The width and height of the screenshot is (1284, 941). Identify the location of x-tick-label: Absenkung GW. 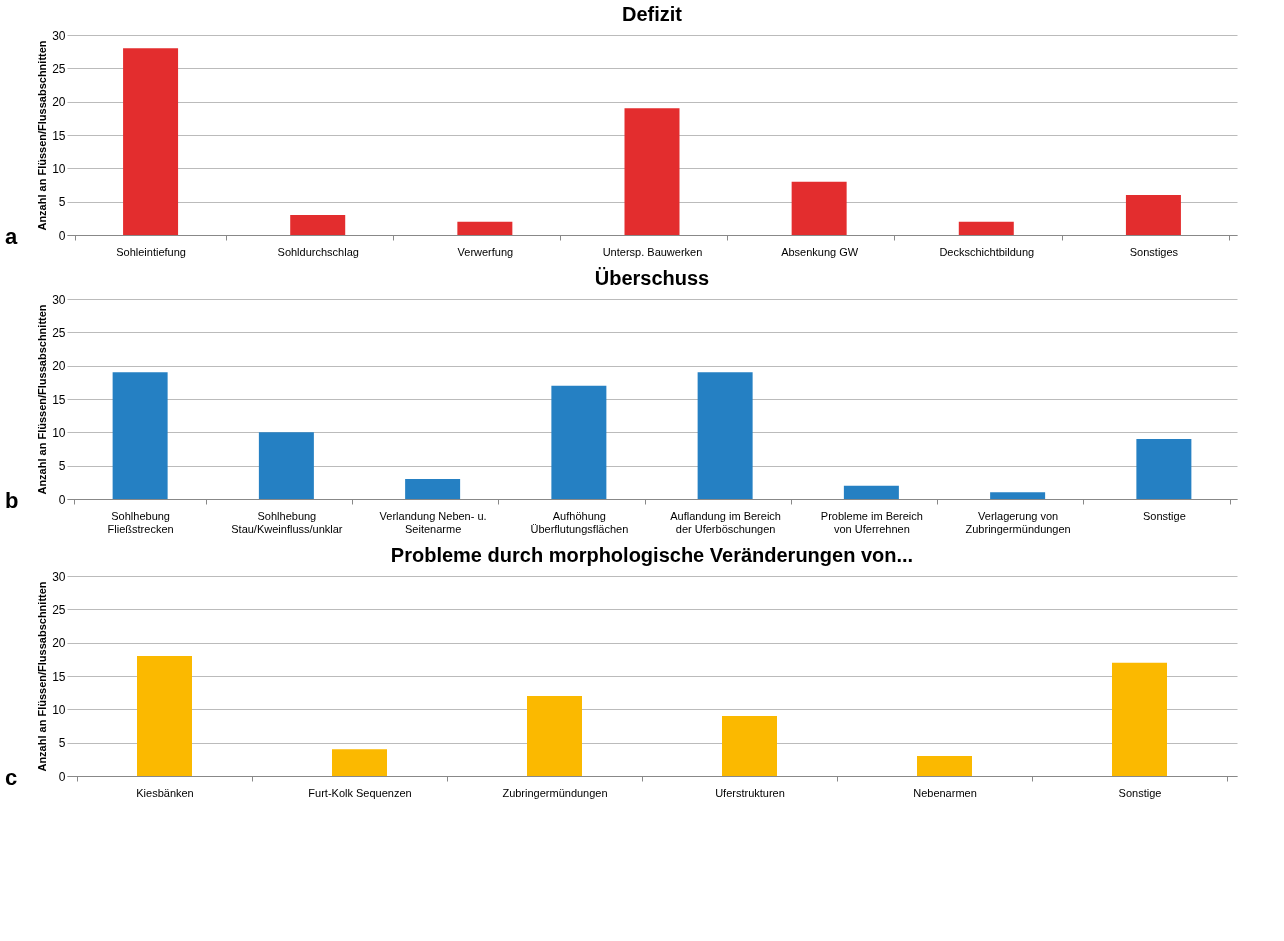
(820, 251).